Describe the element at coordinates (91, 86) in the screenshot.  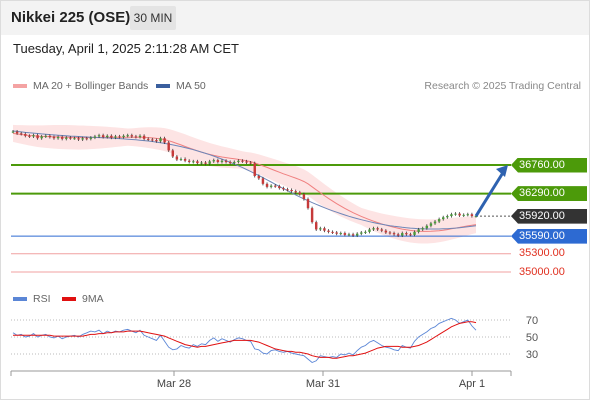
I see `ma20-label: MA 20 + Bollinger Bands` at that location.